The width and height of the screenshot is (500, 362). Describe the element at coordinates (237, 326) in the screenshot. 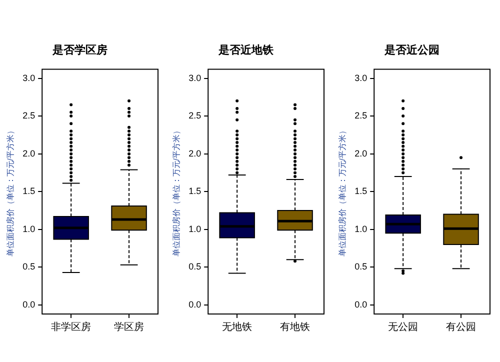

I see `x-tick-label: 无地铁` at that location.